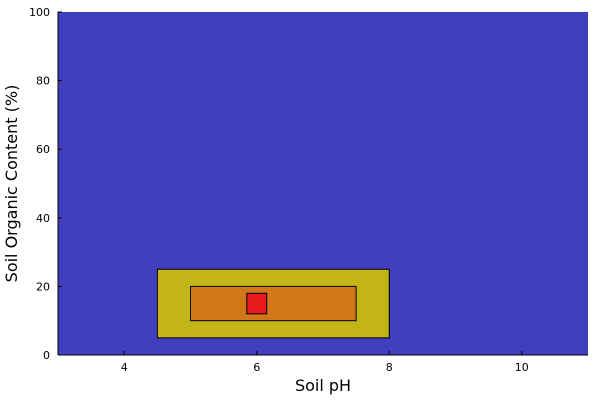 The image size is (600, 400). What do you see at coordinates (43, 218) in the screenshot?
I see `y-tick-label: 40` at bounding box center [43, 218].